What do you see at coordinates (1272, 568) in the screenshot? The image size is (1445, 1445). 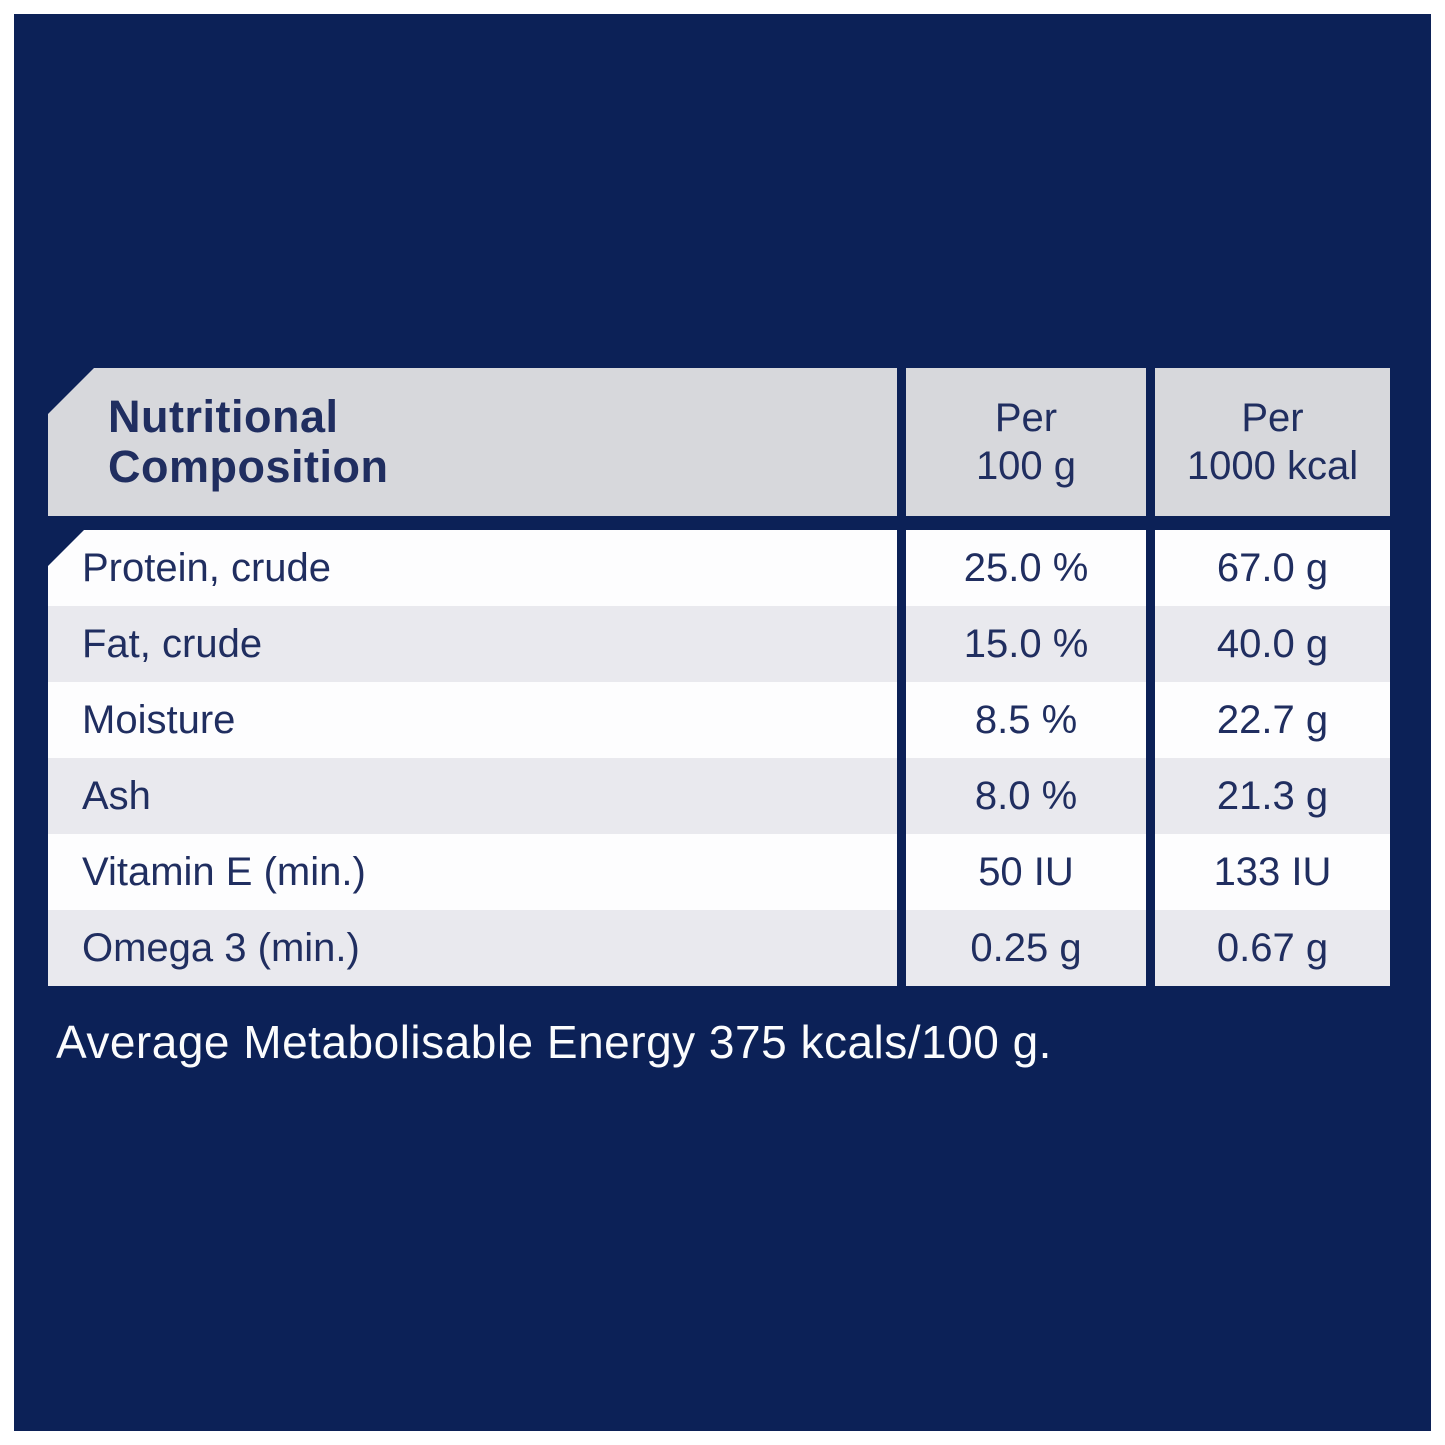 I see `value-per-1000kcal: 67.0 g` at bounding box center [1272, 568].